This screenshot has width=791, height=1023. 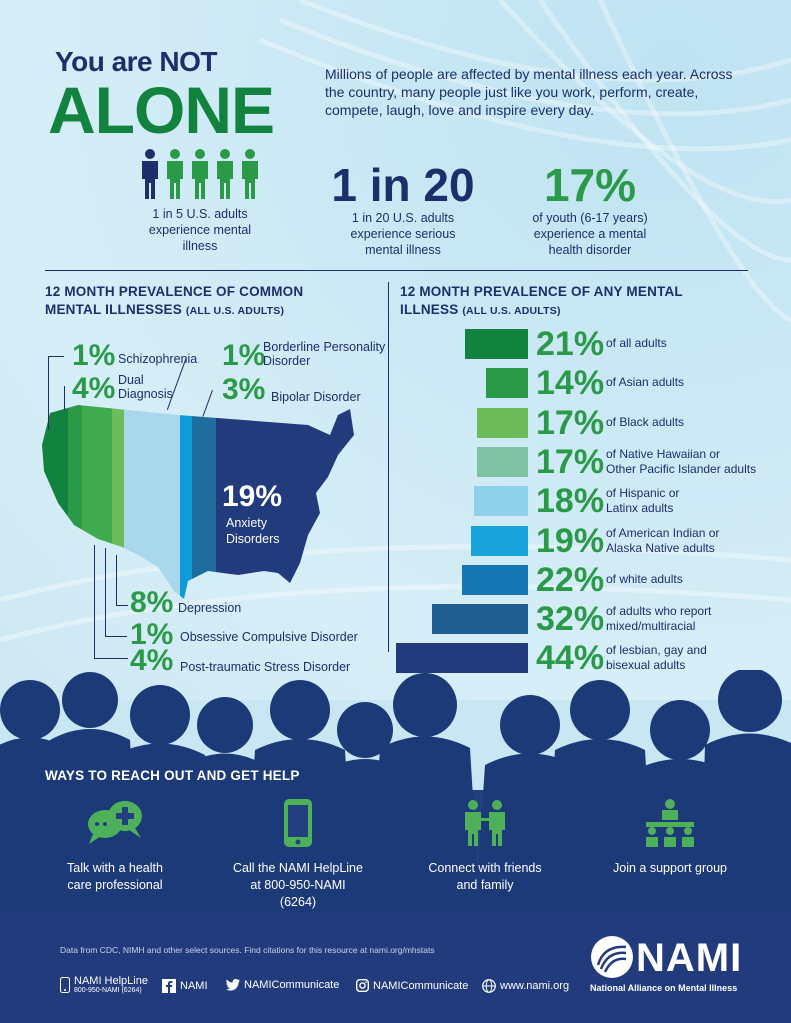 I want to click on people-connect-icon, so click(x=485, y=823).